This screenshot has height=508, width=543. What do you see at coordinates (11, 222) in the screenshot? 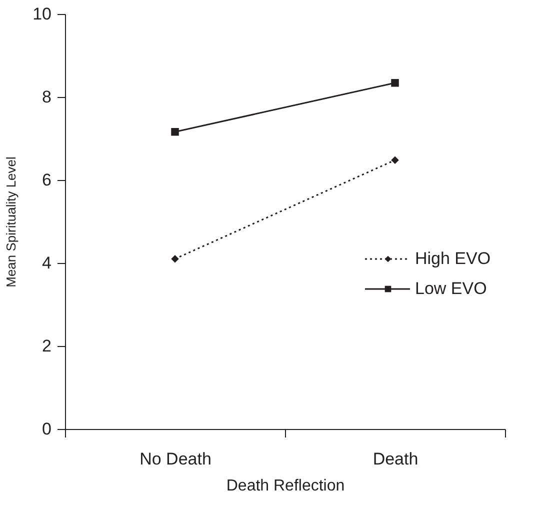
I see `y-axis-title: Mean Spirituality Level` at bounding box center [11, 222].